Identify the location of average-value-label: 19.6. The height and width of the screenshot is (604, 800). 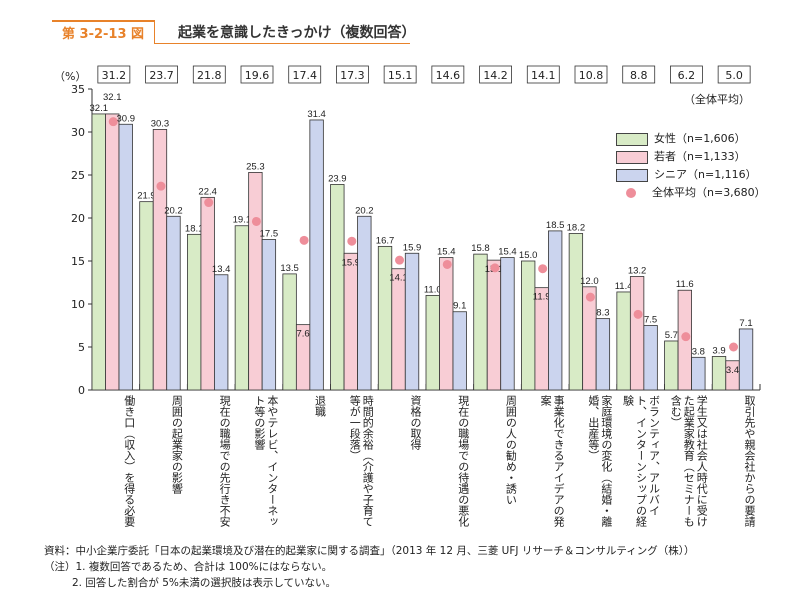
(257, 75).